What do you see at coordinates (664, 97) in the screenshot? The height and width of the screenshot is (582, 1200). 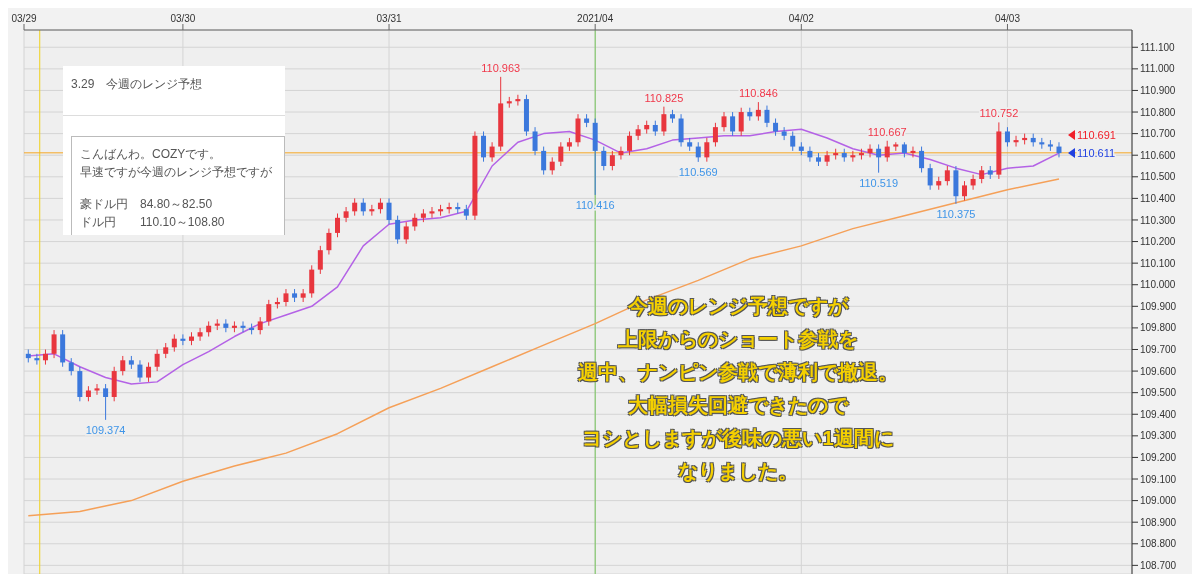 I see `annotation: 110.825` at bounding box center [664, 97].